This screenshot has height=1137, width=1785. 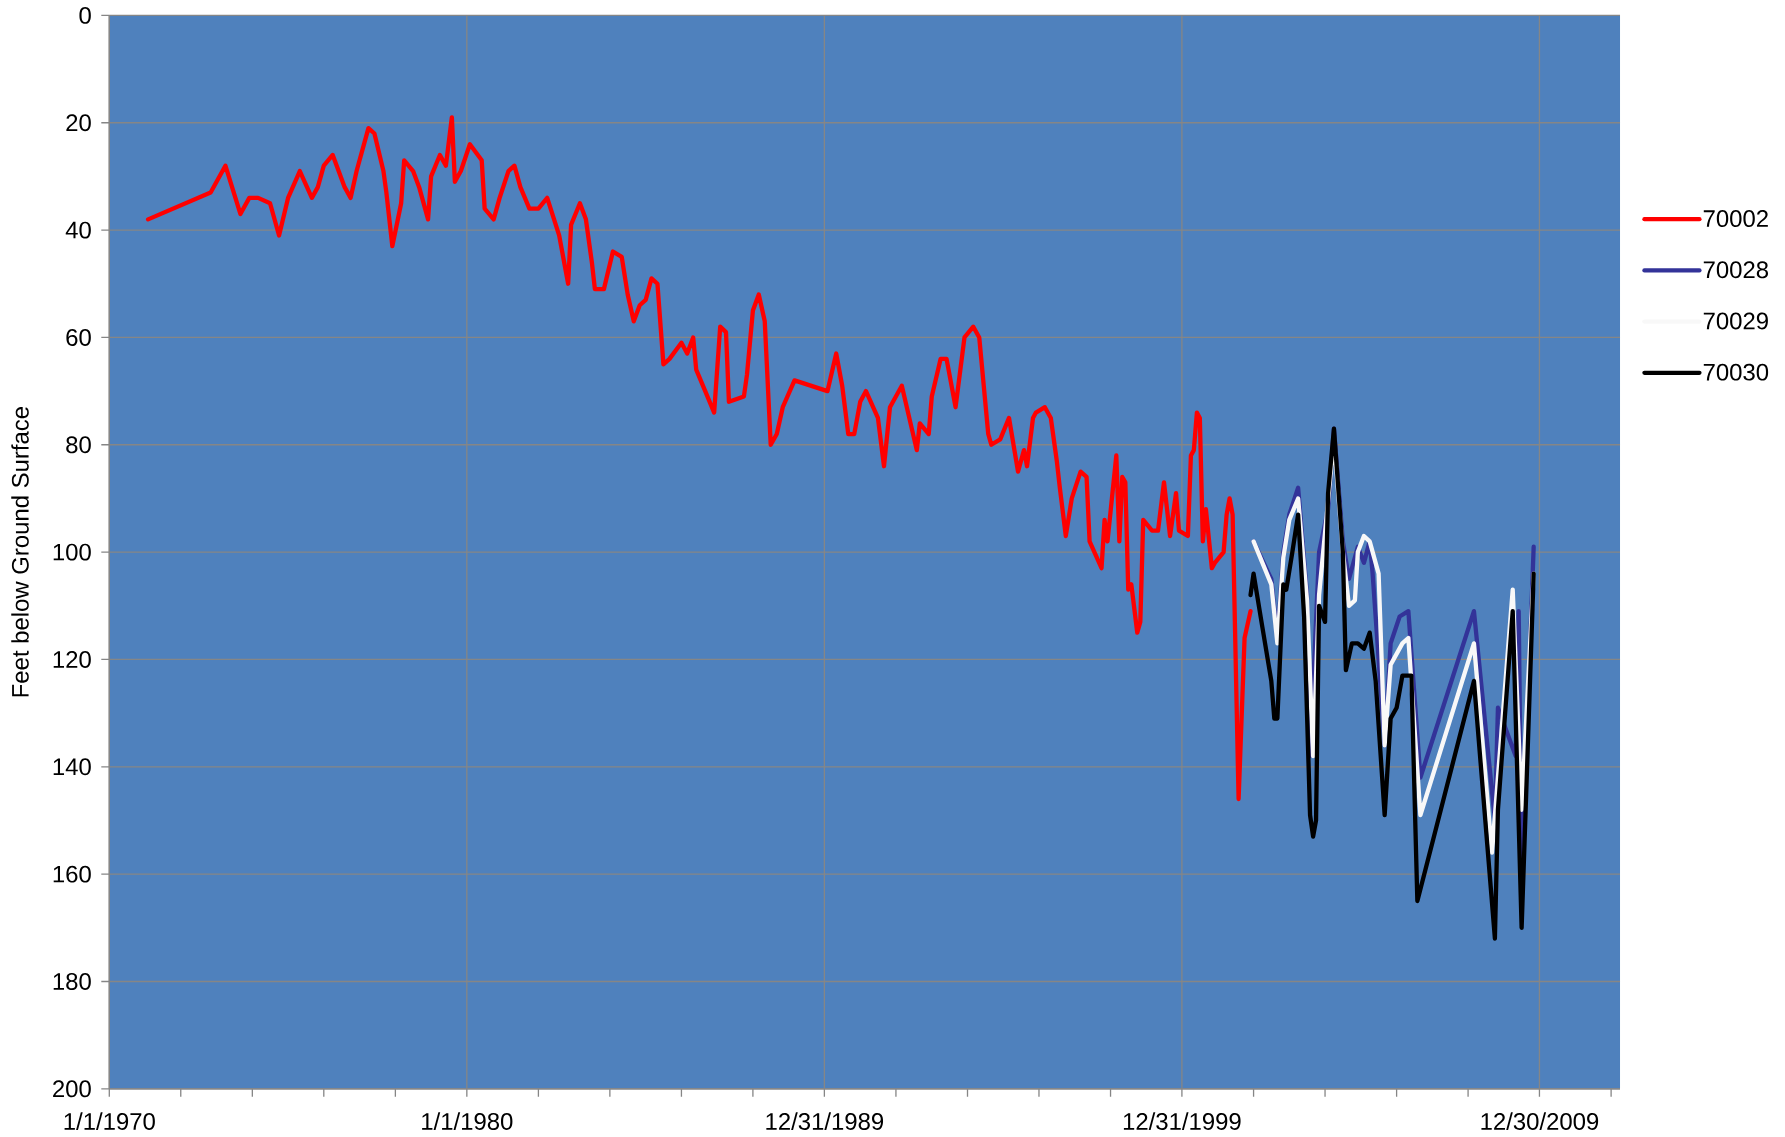 I want to click on legend-label: 70002, so click(x=1735, y=219).